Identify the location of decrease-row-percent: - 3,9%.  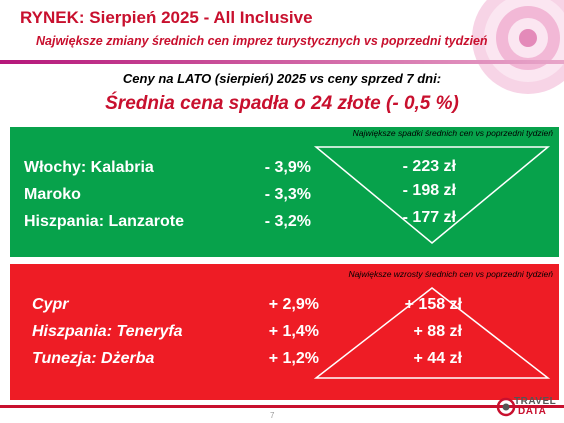
(287, 167).